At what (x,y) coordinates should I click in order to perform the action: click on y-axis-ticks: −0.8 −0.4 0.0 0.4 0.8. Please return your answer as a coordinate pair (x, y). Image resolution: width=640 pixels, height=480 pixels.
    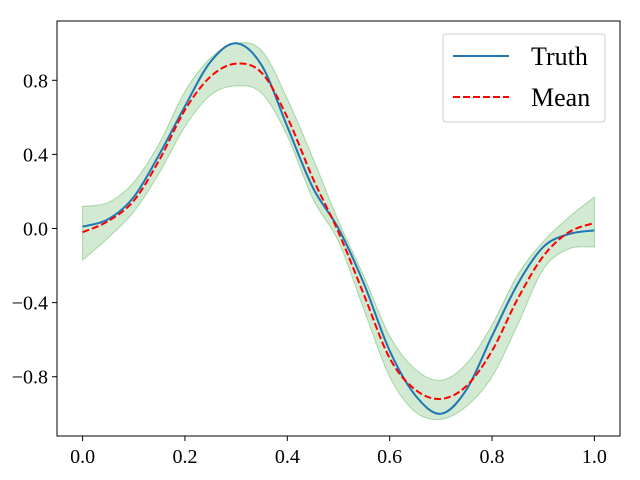
    Looking at the image, I should click on (34, 229).